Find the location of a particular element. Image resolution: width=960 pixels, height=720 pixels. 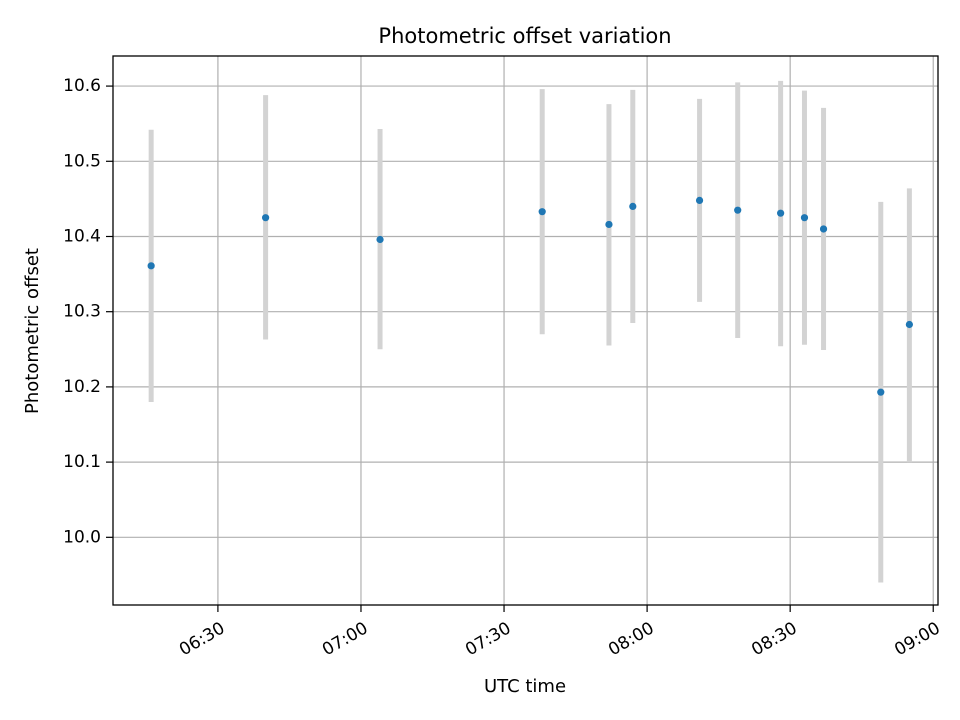

y-tick-label: 10.3 is located at coordinates (82, 312).